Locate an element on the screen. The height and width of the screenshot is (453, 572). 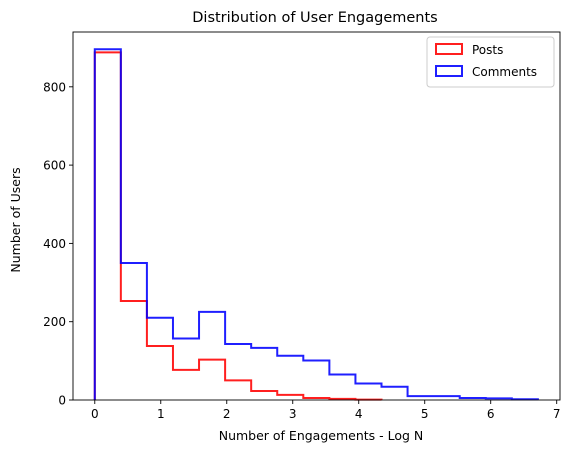
x-tick-label: 7 is located at coordinates (557, 414).